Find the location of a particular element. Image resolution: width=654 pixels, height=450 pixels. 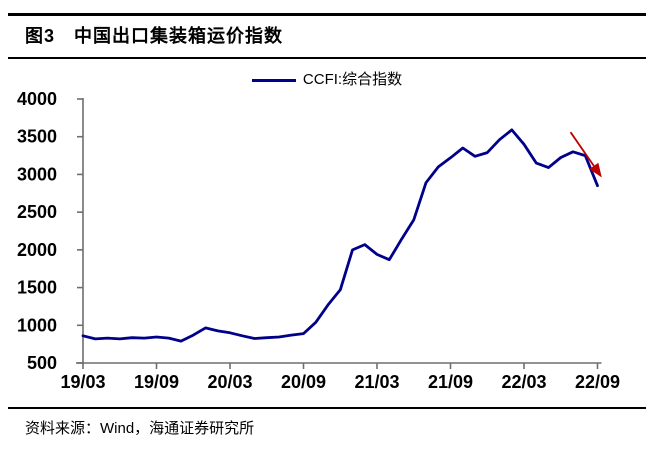

x-tick-label: 19/09 is located at coordinates (156, 382).